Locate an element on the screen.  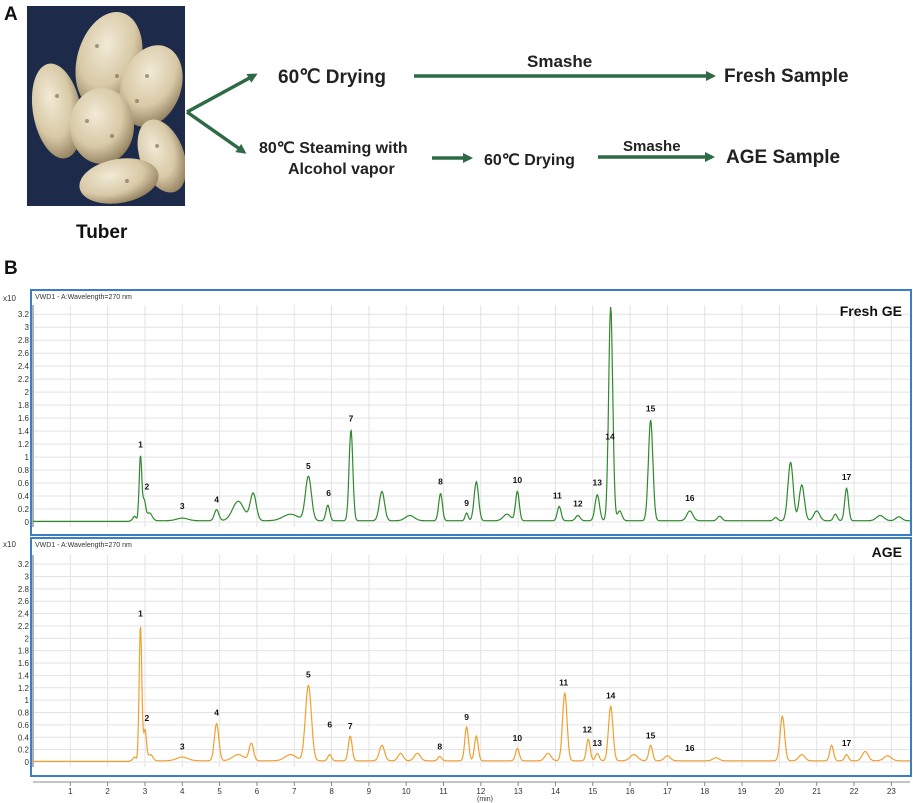
peak-label-15: 15 is located at coordinates (651, 409).